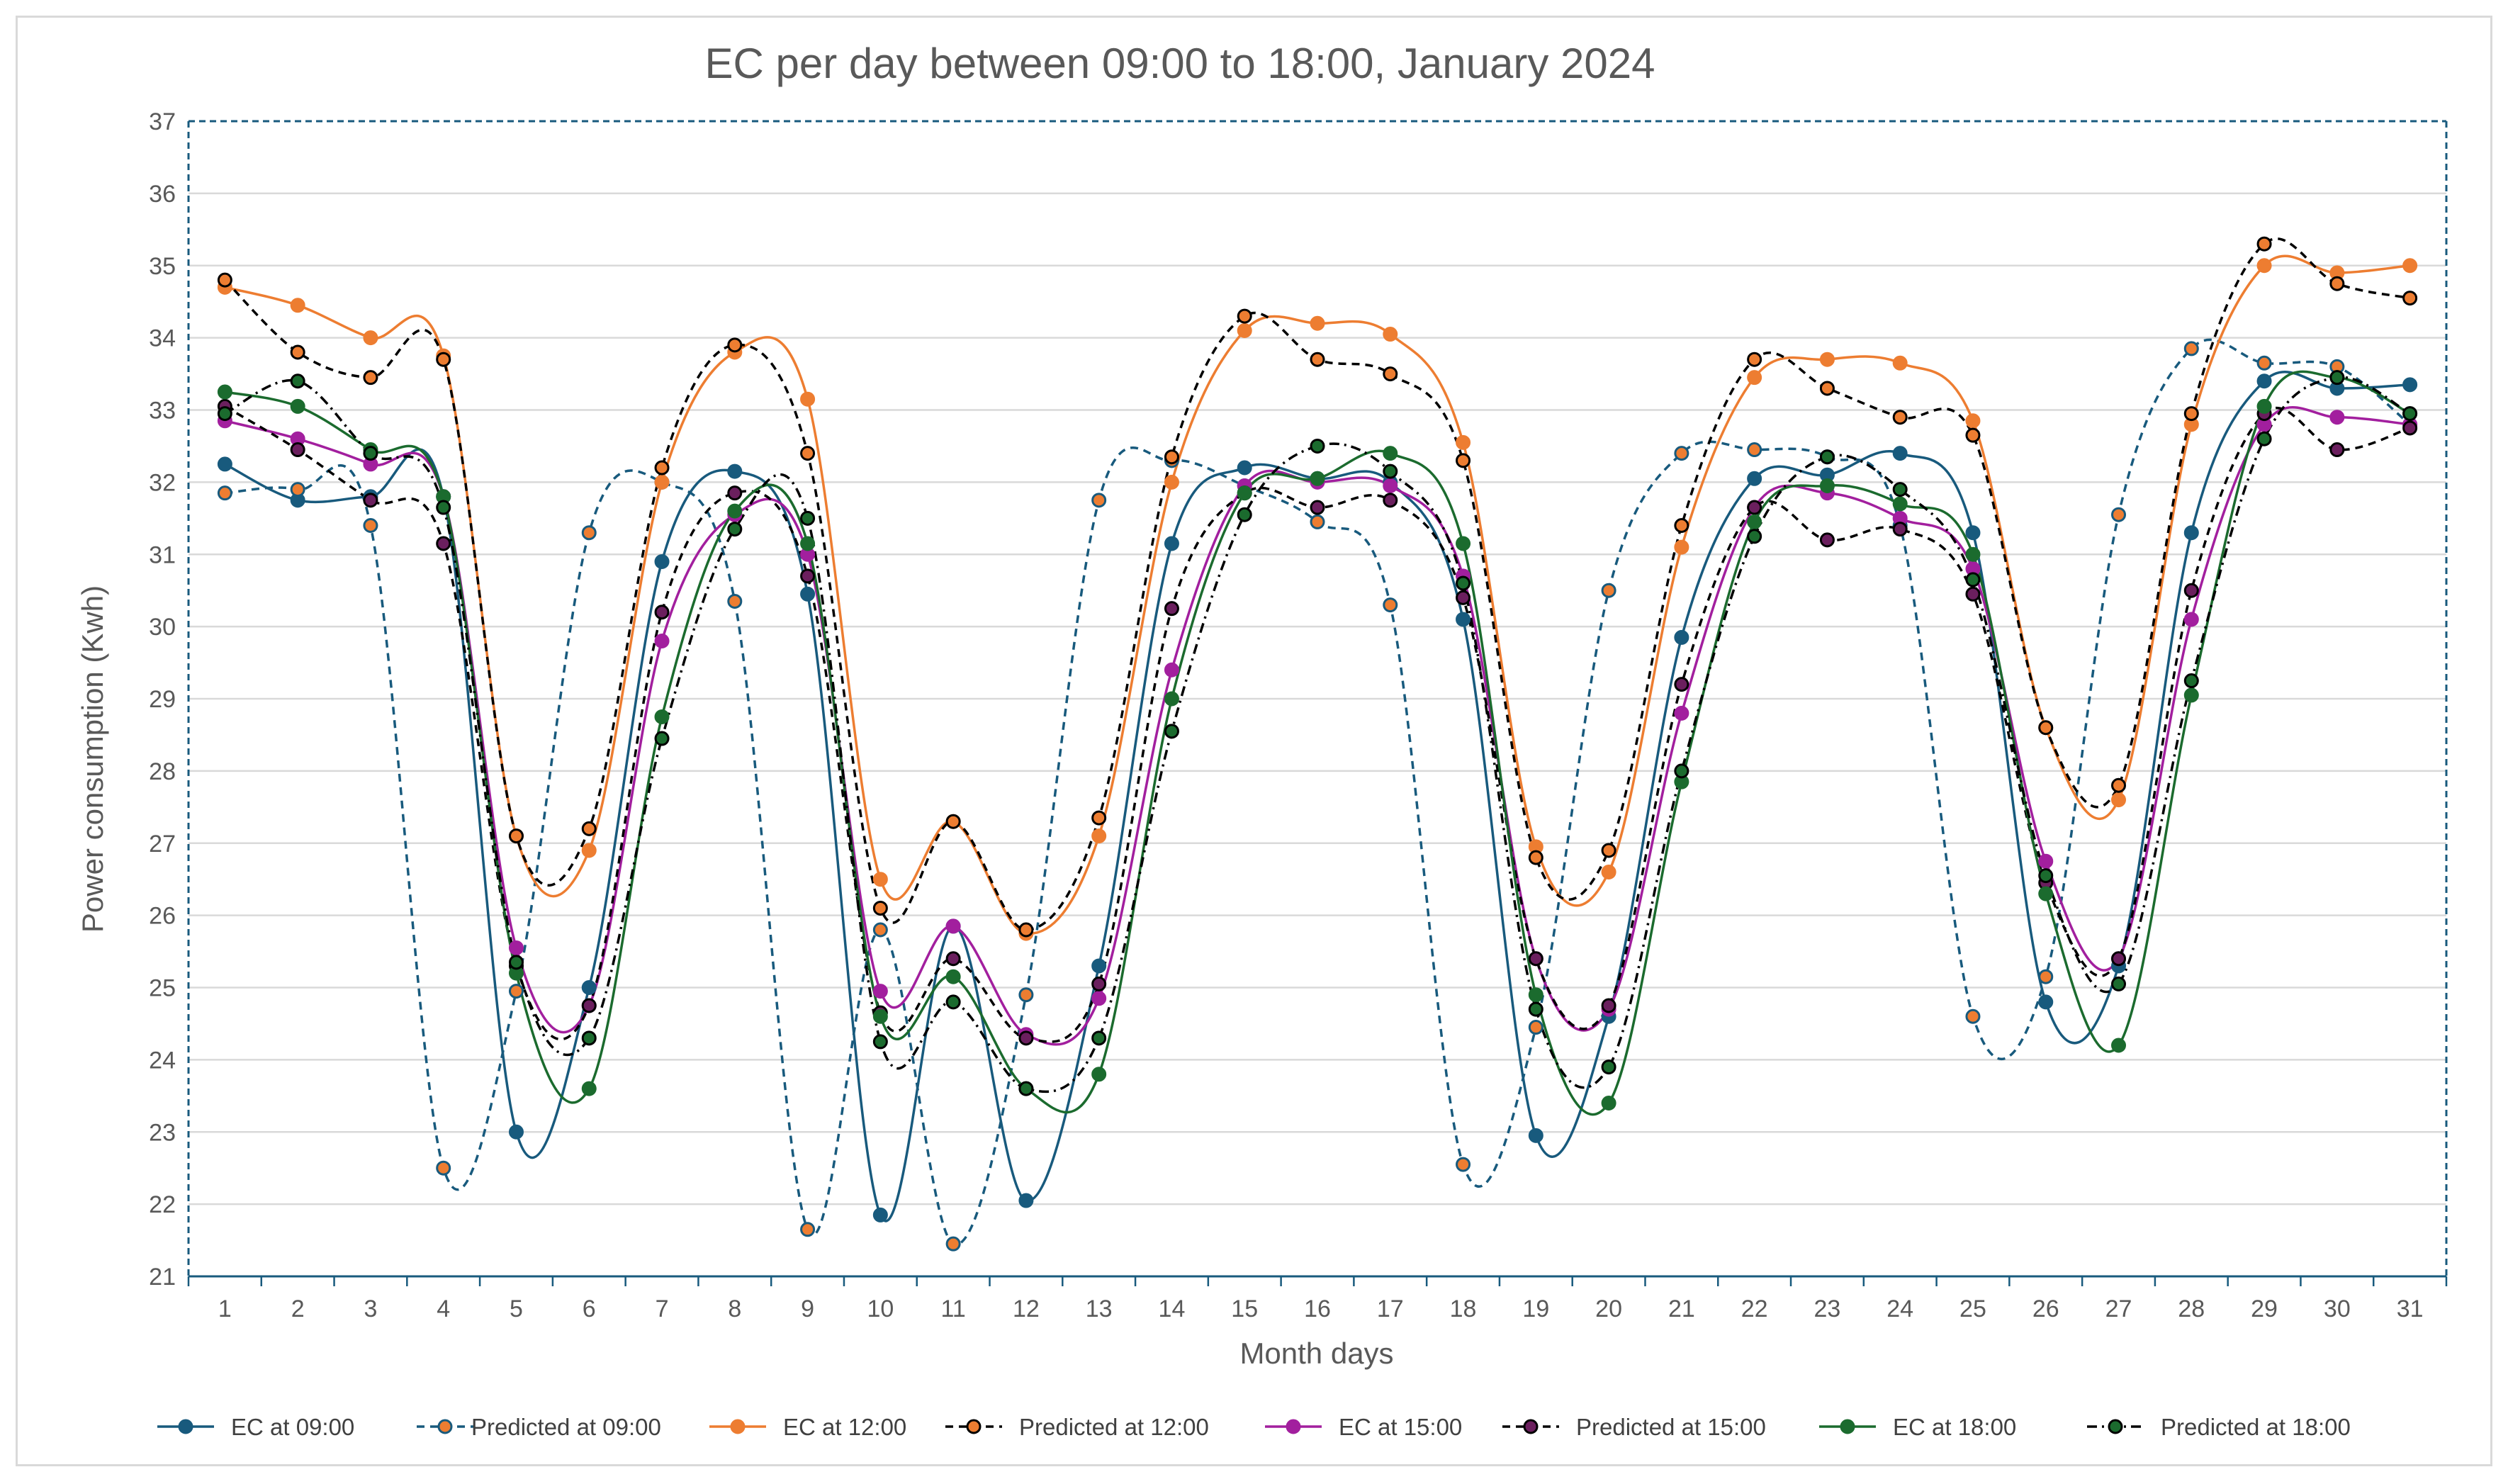  What do you see at coordinates (1390, 1308) in the screenshot?
I see `x-tick-label: 17` at bounding box center [1390, 1308].